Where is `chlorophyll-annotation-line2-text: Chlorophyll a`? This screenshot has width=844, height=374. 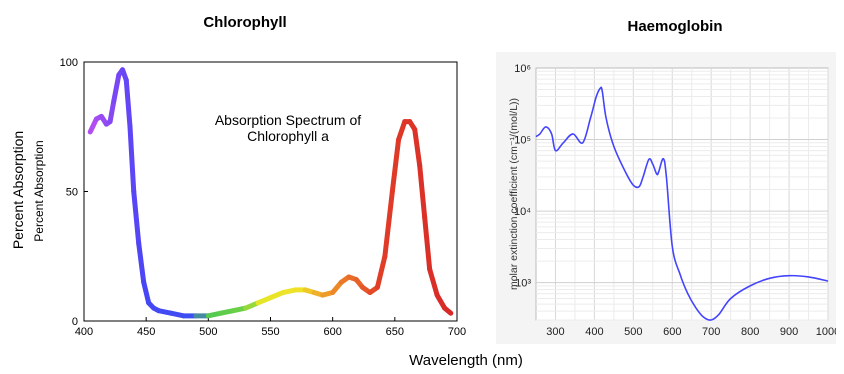 chlorophyll-annotation-line2-text: Chlorophyll a is located at coordinates (288, 136).